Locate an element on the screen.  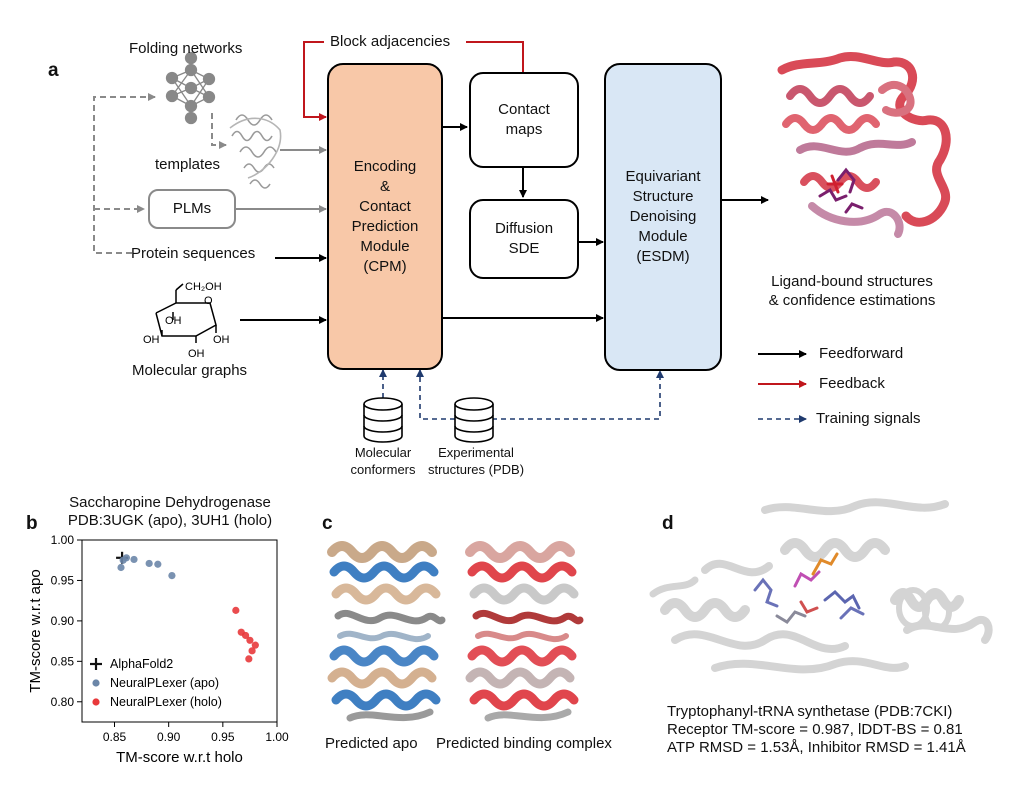
esdm-line-2: Structure is located at coordinates (663, 196).